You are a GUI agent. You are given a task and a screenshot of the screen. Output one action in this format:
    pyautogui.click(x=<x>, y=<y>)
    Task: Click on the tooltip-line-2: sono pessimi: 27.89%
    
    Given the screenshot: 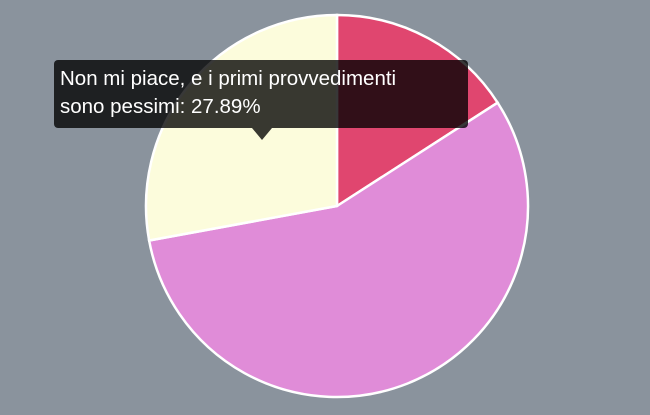 What is the action you would take?
    pyautogui.click(x=160, y=106)
    